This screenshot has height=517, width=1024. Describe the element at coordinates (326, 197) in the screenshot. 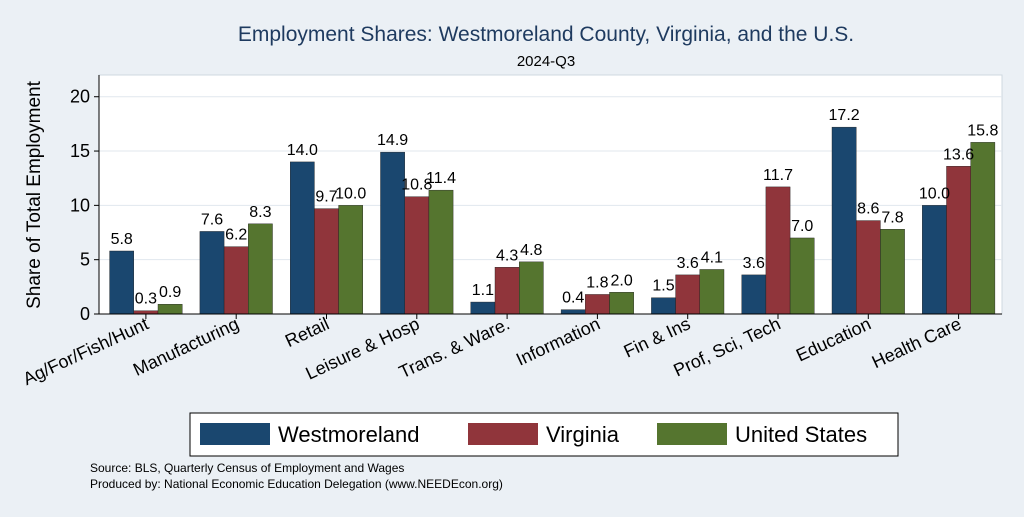

I see `data-label: 9.7` at that location.